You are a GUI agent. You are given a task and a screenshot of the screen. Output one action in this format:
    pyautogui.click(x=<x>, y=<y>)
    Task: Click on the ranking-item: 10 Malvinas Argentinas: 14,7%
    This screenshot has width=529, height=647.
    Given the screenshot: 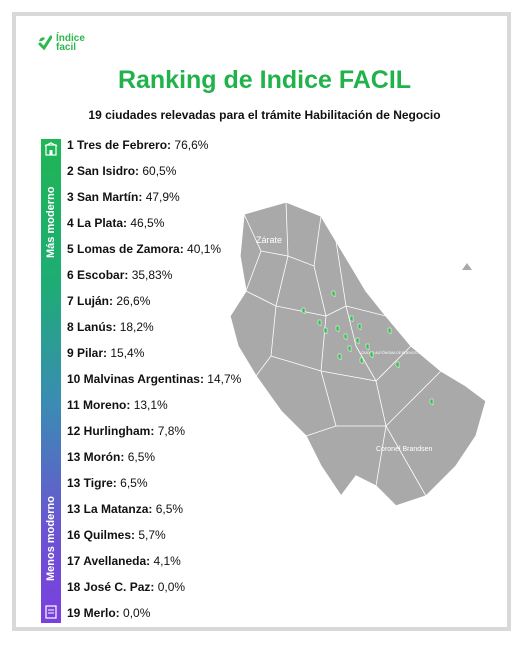 What is the action you would take?
    pyautogui.click(x=154, y=384)
    